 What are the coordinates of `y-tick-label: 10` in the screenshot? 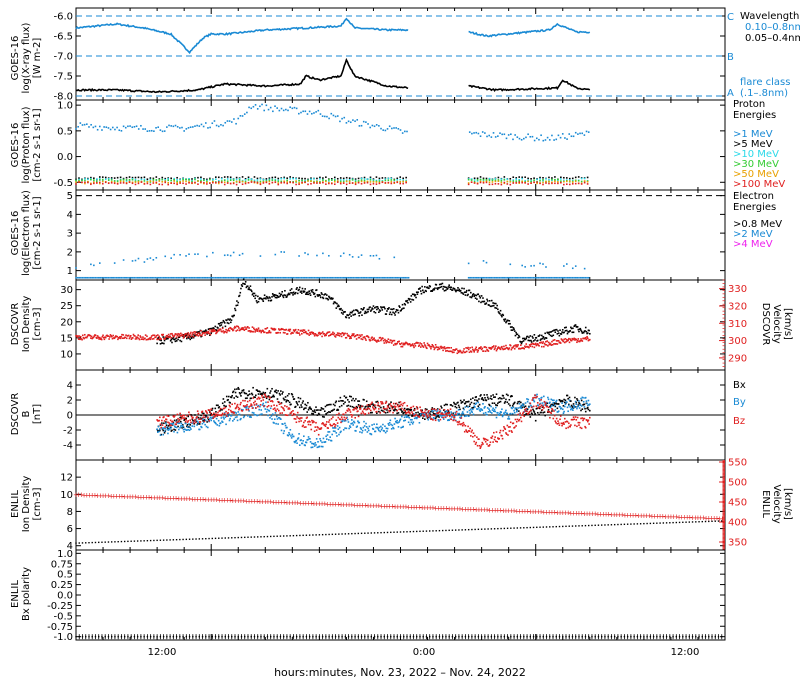 It's located at (66, 354).